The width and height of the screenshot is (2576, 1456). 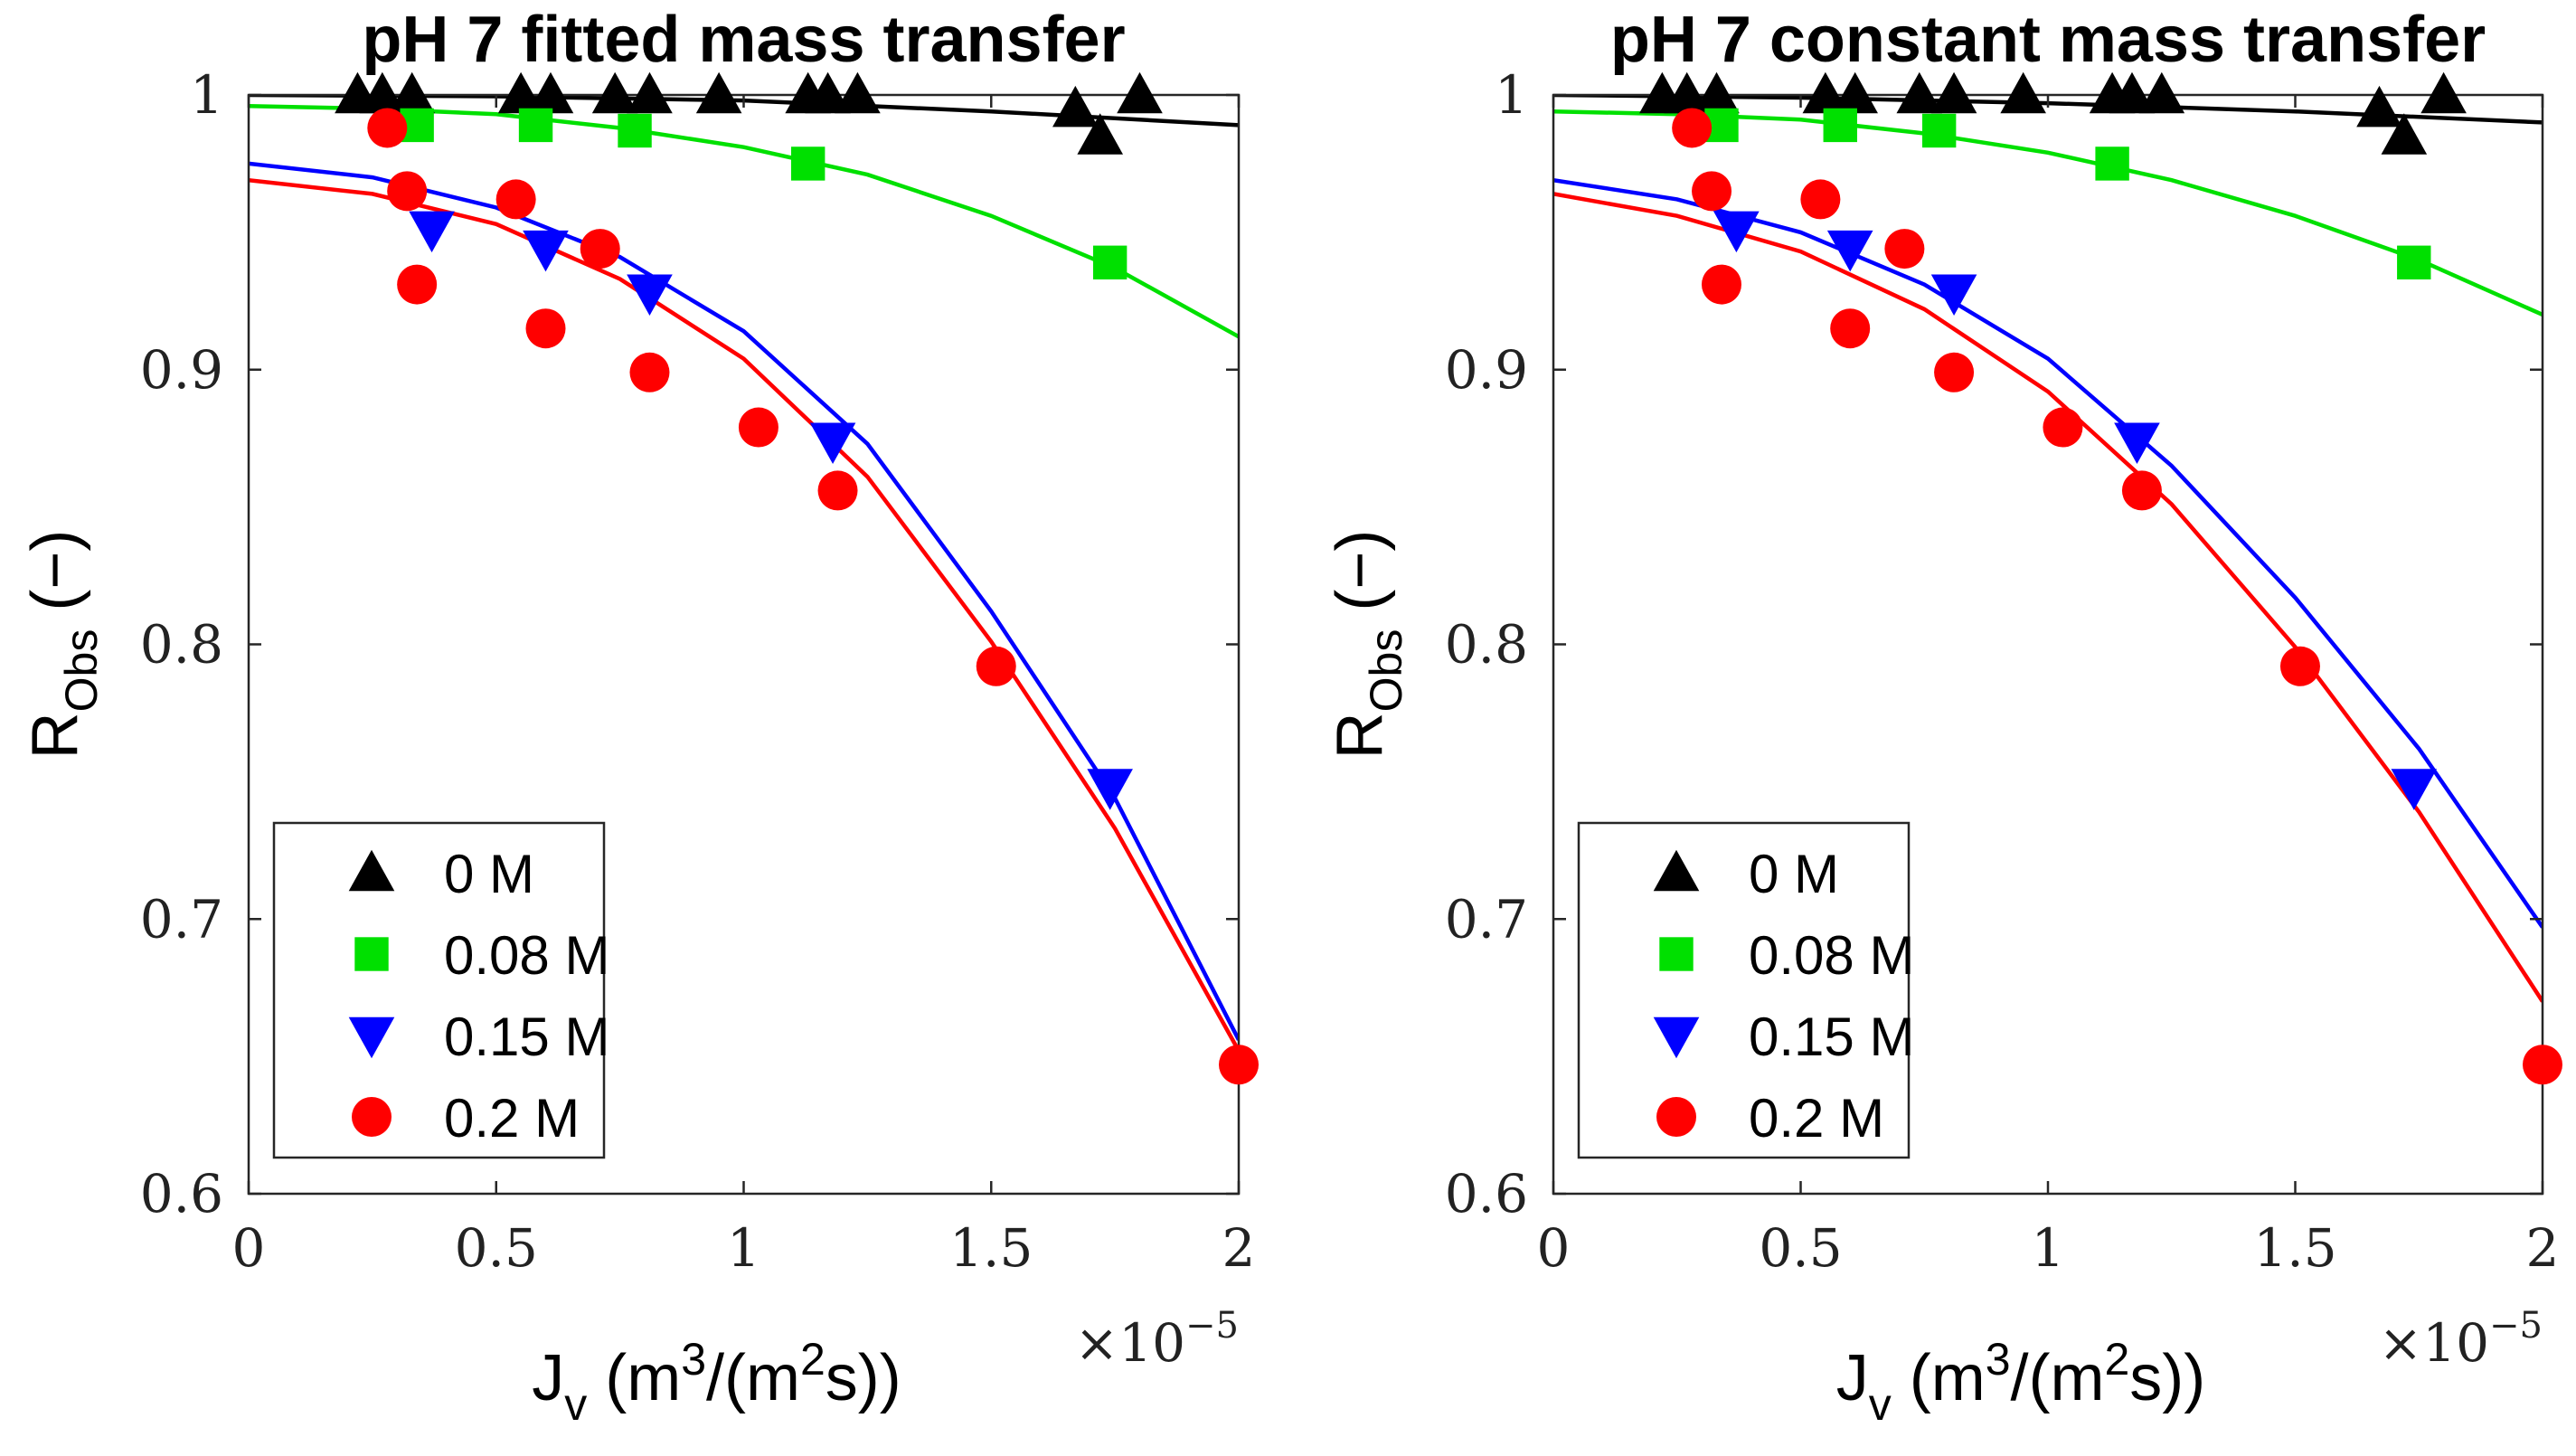 What do you see at coordinates (496, 1248) in the screenshot?
I see `x-tick-label: 0.5` at bounding box center [496, 1248].